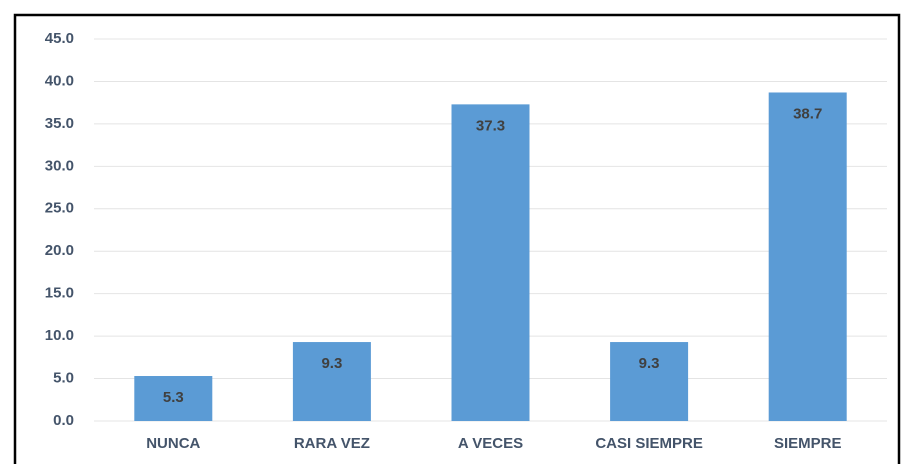  I want to click on y-tick-label: 40.0, so click(59, 80).